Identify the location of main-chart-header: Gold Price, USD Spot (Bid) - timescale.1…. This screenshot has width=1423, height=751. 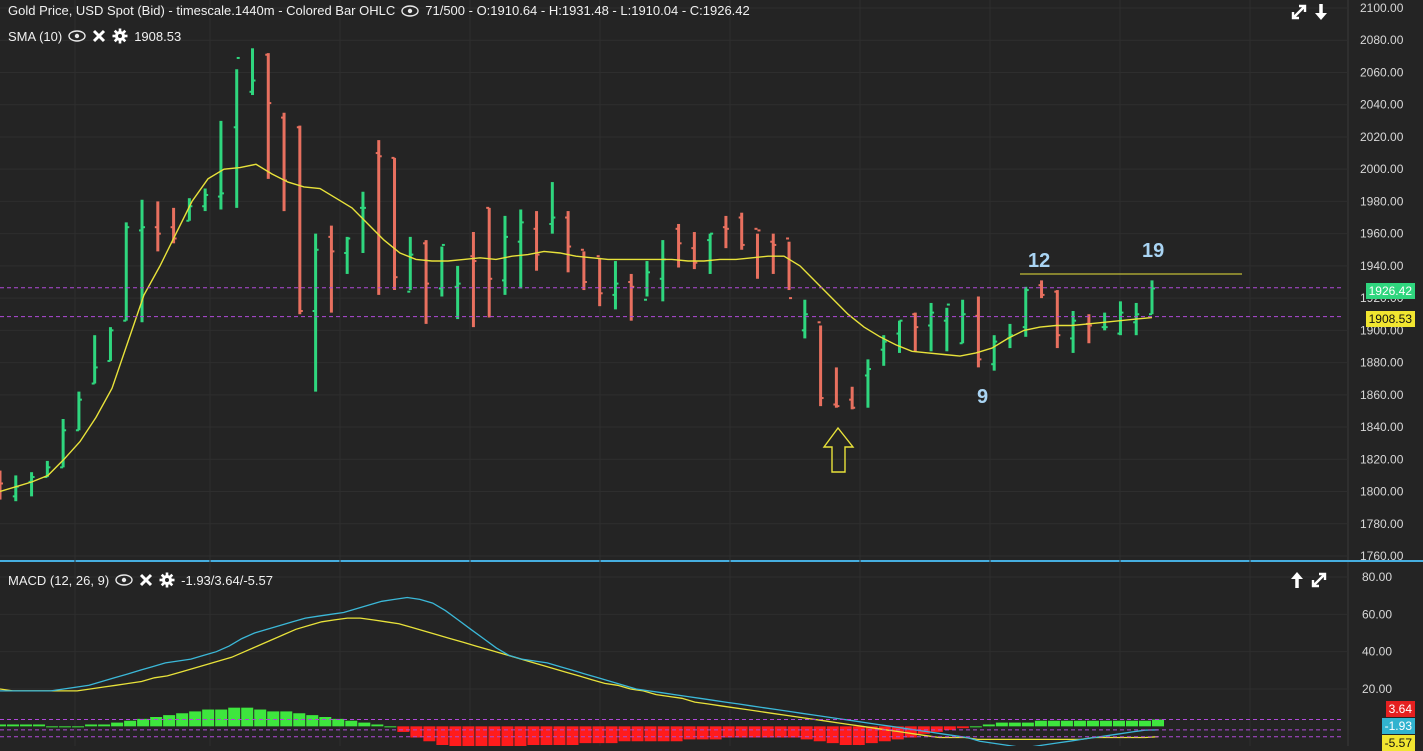
(379, 10).